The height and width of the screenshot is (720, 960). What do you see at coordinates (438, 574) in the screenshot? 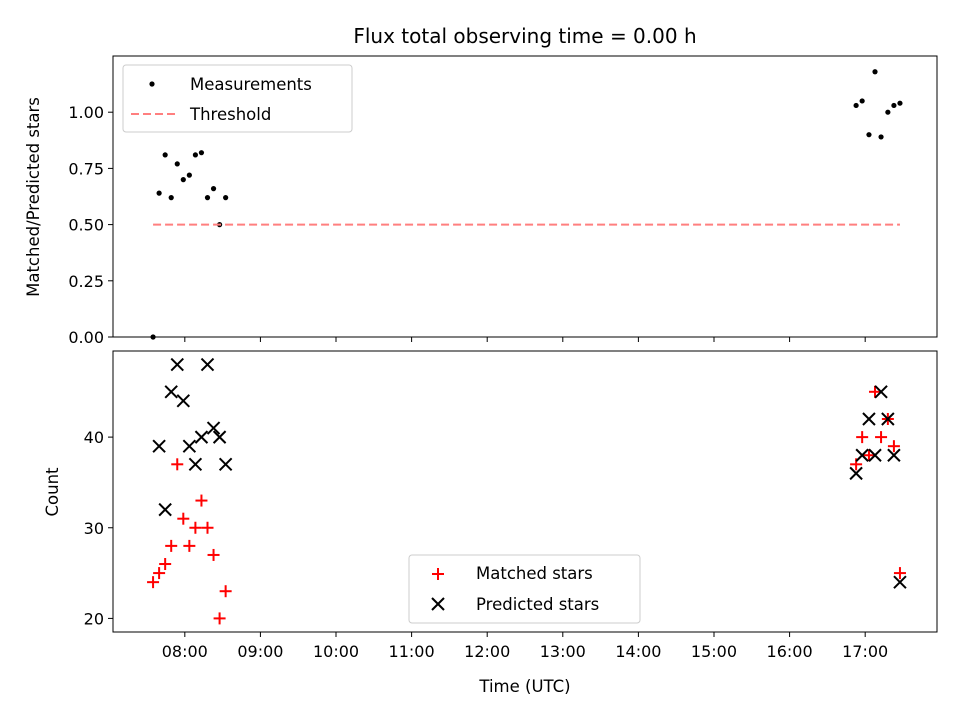
I see `legend-matched-marker` at bounding box center [438, 574].